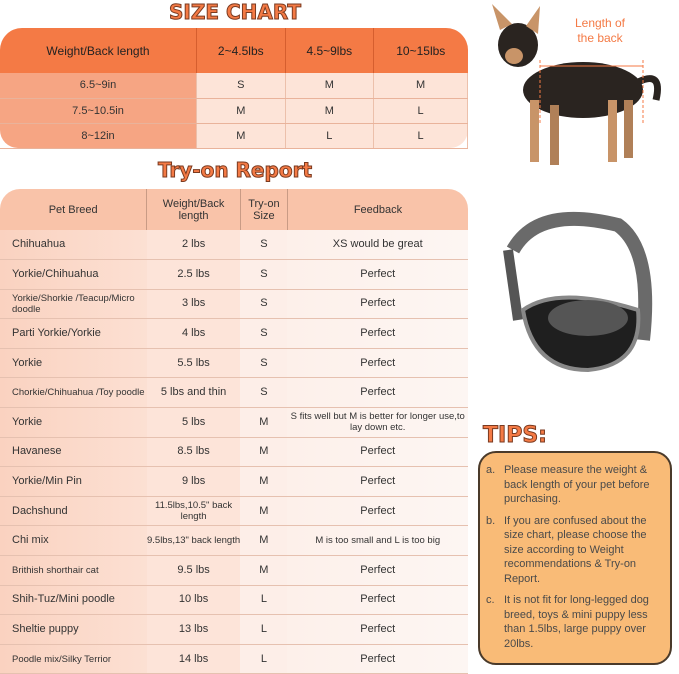 The width and height of the screenshot is (679, 674). What do you see at coordinates (576, 84) in the screenshot?
I see `dog-photo: Length of the back` at bounding box center [576, 84].